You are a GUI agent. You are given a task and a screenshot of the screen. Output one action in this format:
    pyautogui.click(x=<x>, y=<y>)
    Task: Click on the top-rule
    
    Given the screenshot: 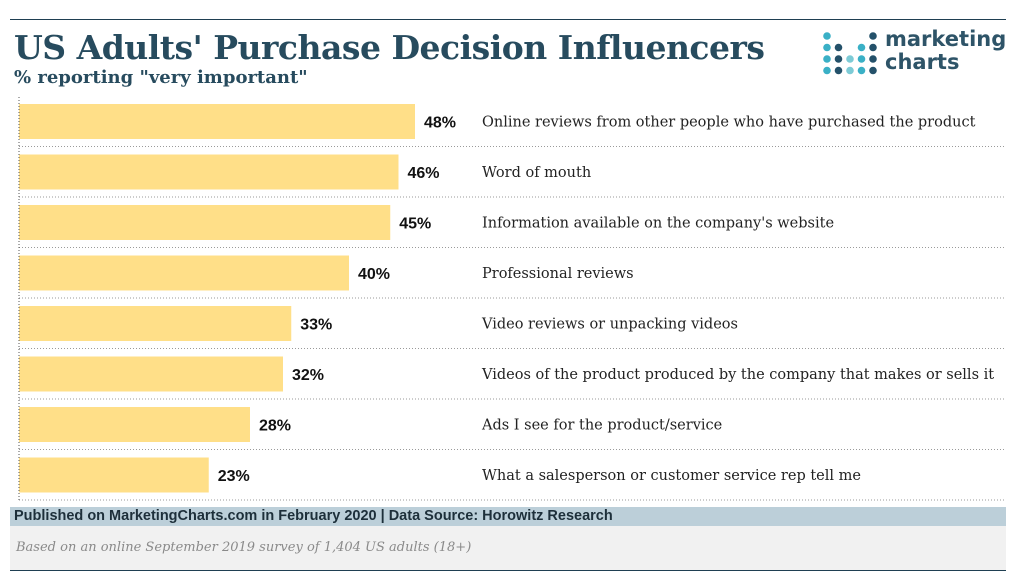 What is the action you would take?
    pyautogui.click(x=508, y=19)
    